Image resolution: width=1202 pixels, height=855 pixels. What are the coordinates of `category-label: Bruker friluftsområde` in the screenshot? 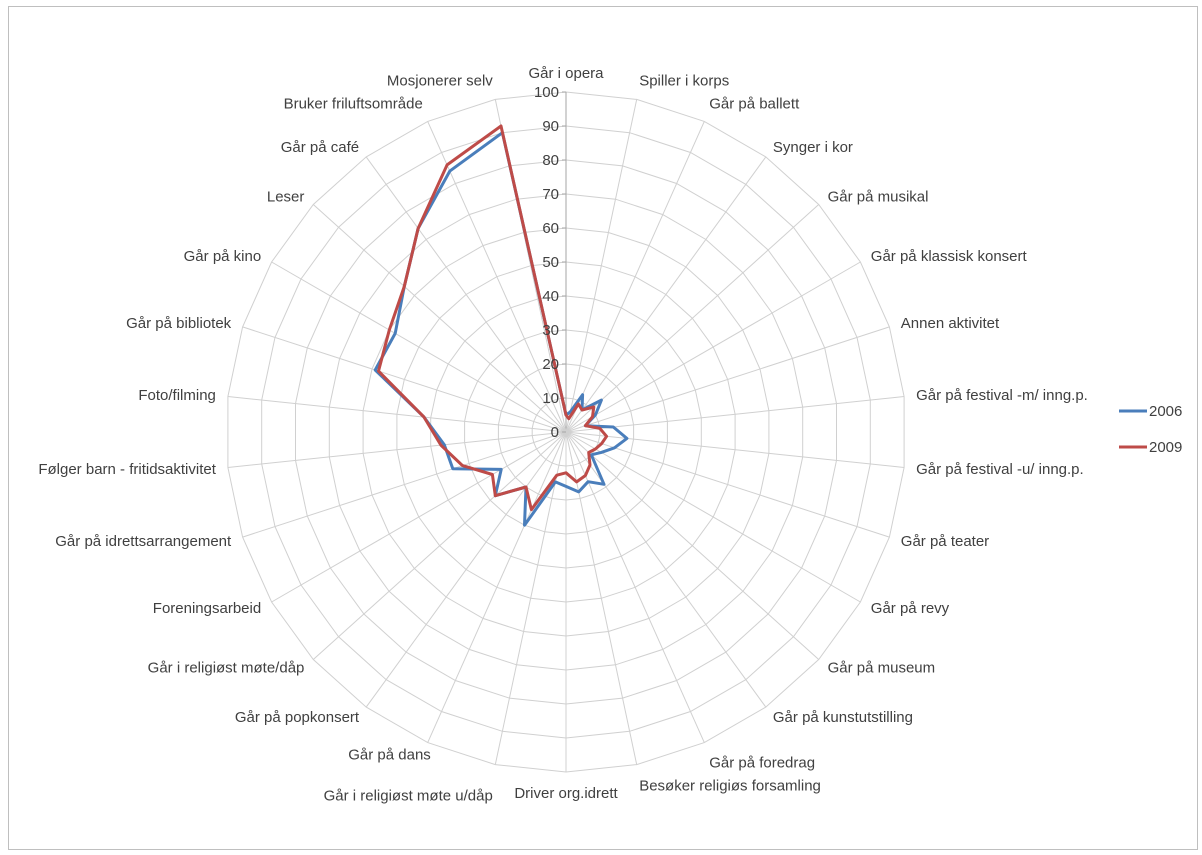 It's located at (353, 103).